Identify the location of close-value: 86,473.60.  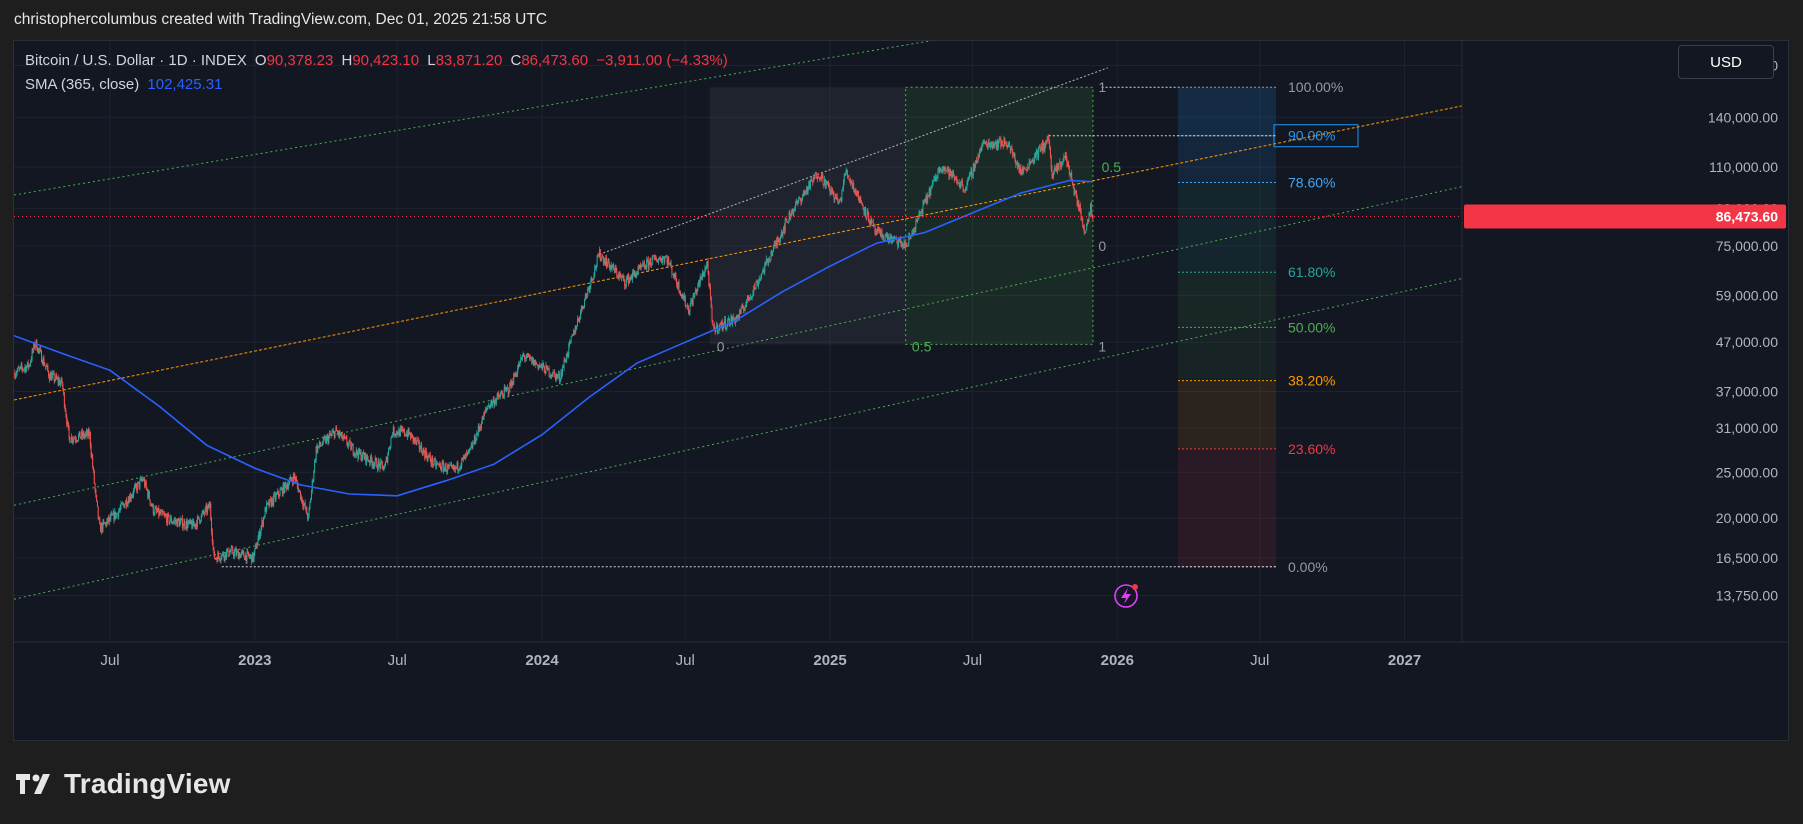
(555, 60).